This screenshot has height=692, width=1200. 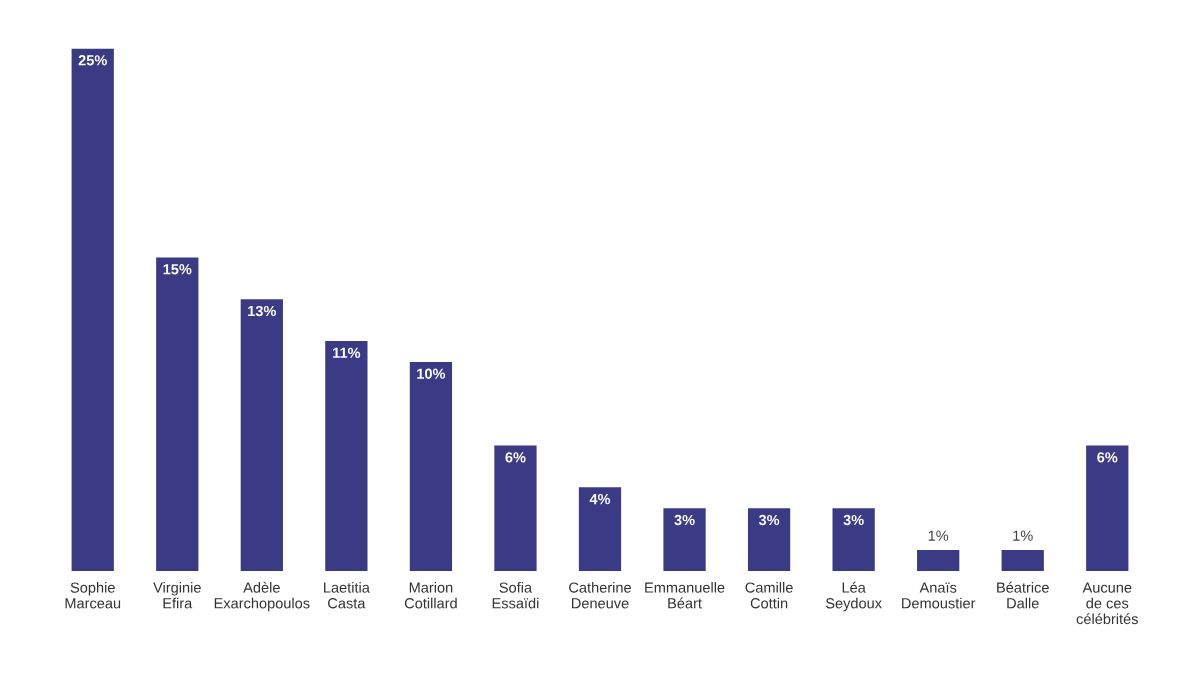 I want to click on x-tick-label: Sophie Marceau, so click(x=93, y=595).